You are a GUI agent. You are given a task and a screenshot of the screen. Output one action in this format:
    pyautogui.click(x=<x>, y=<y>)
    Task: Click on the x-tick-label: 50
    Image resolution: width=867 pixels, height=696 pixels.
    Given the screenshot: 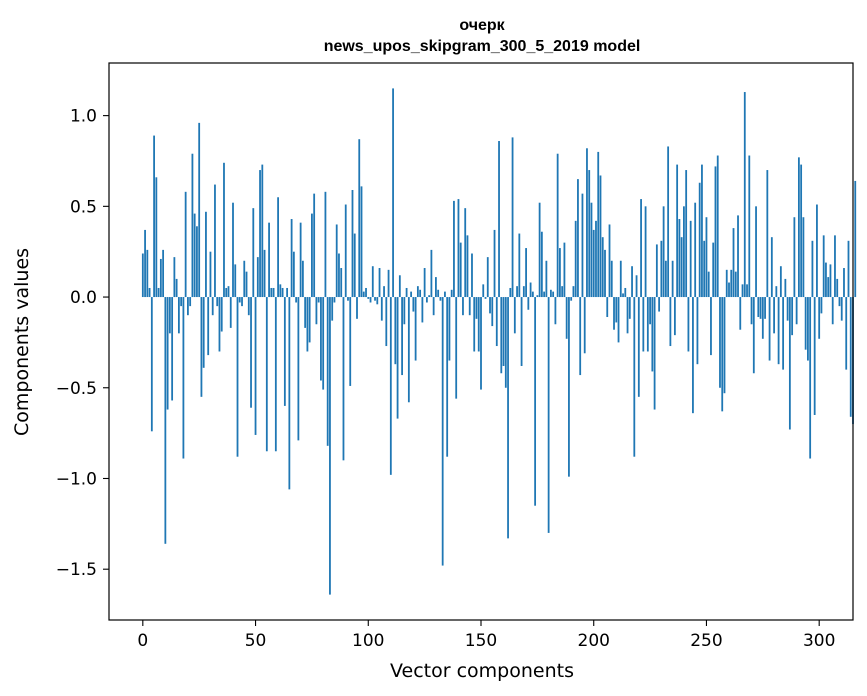 What is the action you would take?
    pyautogui.click(x=256, y=641)
    